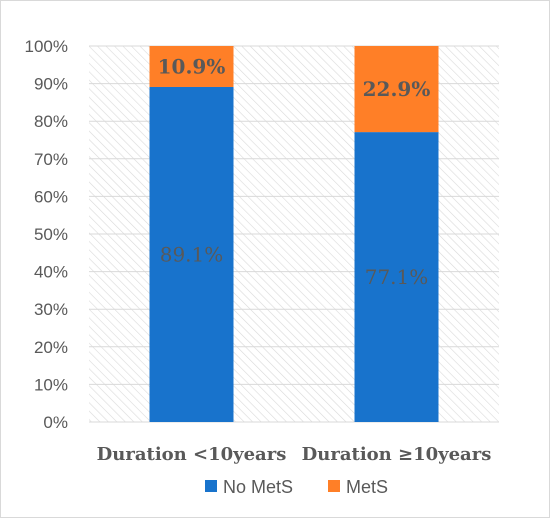 The height and width of the screenshot is (519, 550). Describe the element at coordinates (46, 46) in the screenshot. I see `y-tick-label: 100%` at that location.